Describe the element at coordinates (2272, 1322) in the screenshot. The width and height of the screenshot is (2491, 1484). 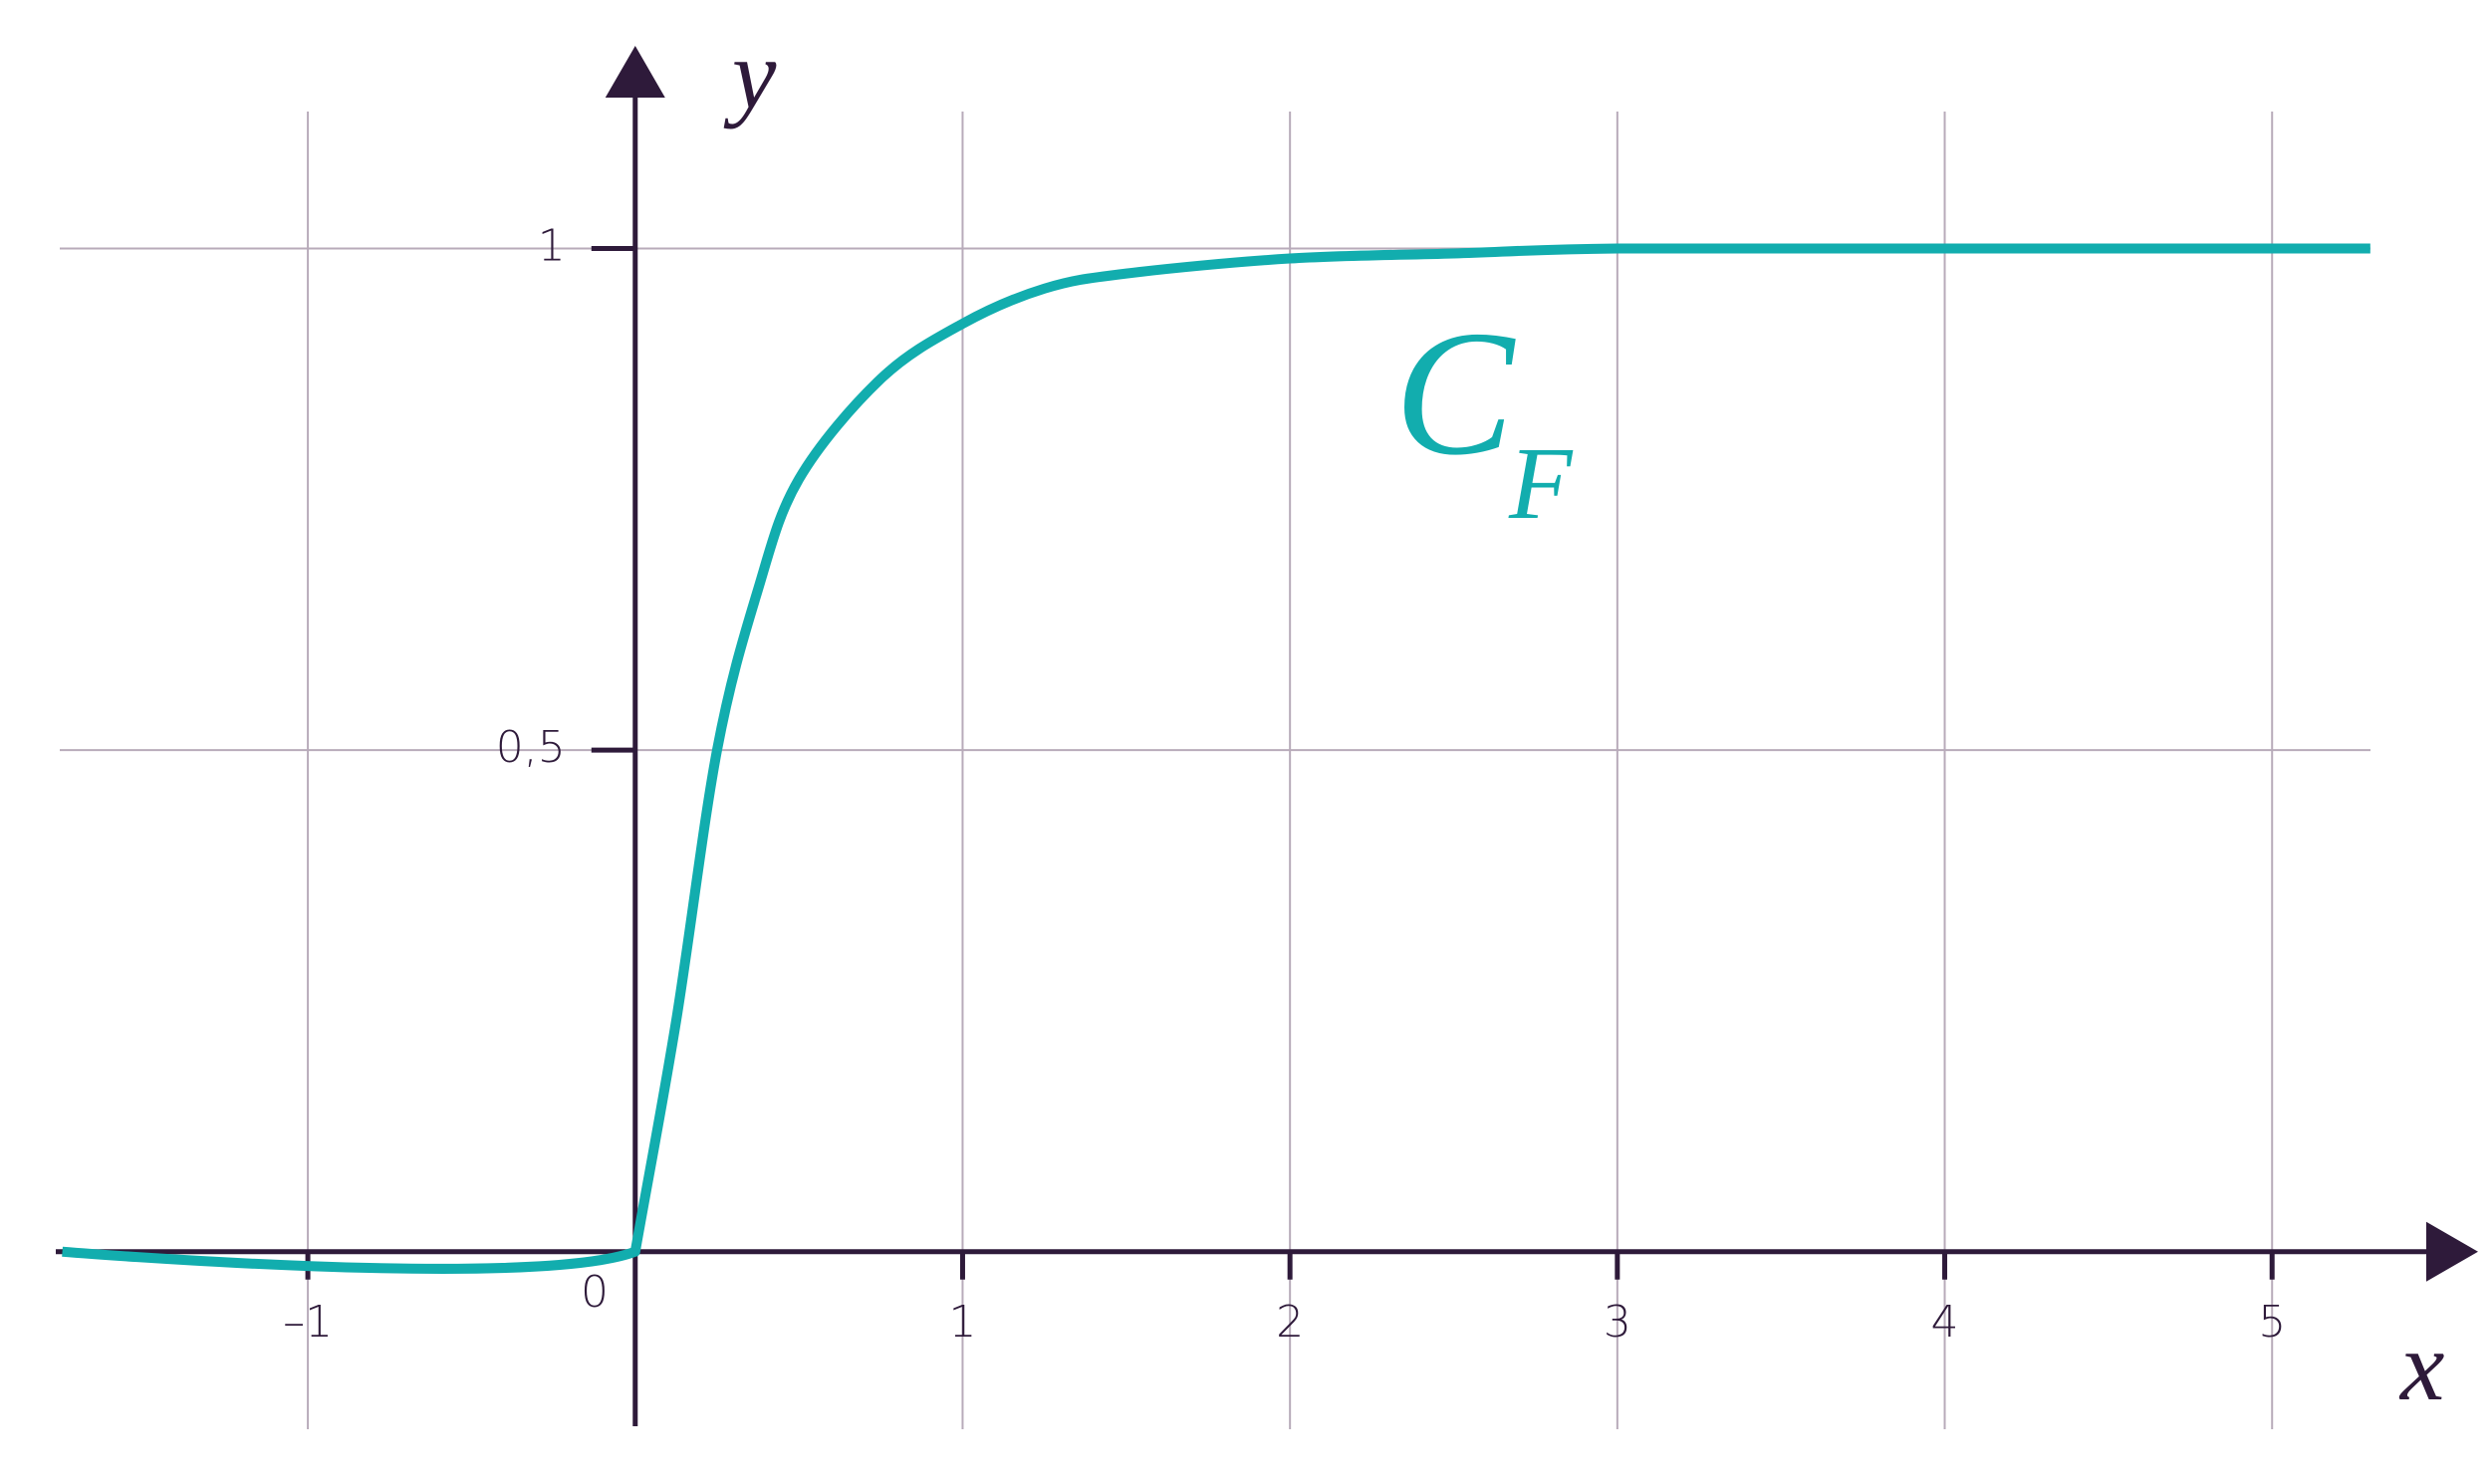
I see `x-tick-label: 5` at that location.